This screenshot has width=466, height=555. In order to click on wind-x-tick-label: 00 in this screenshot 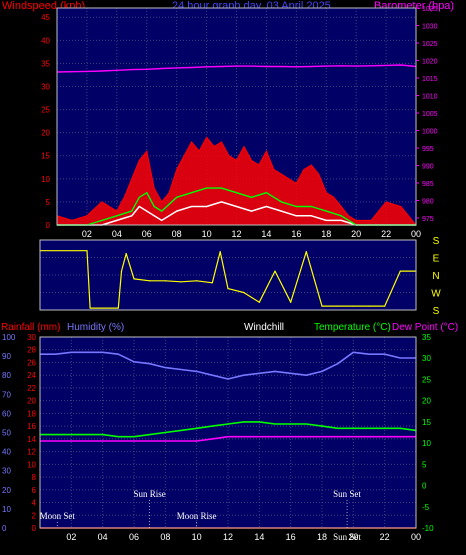, I will do `click(416, 234)`.